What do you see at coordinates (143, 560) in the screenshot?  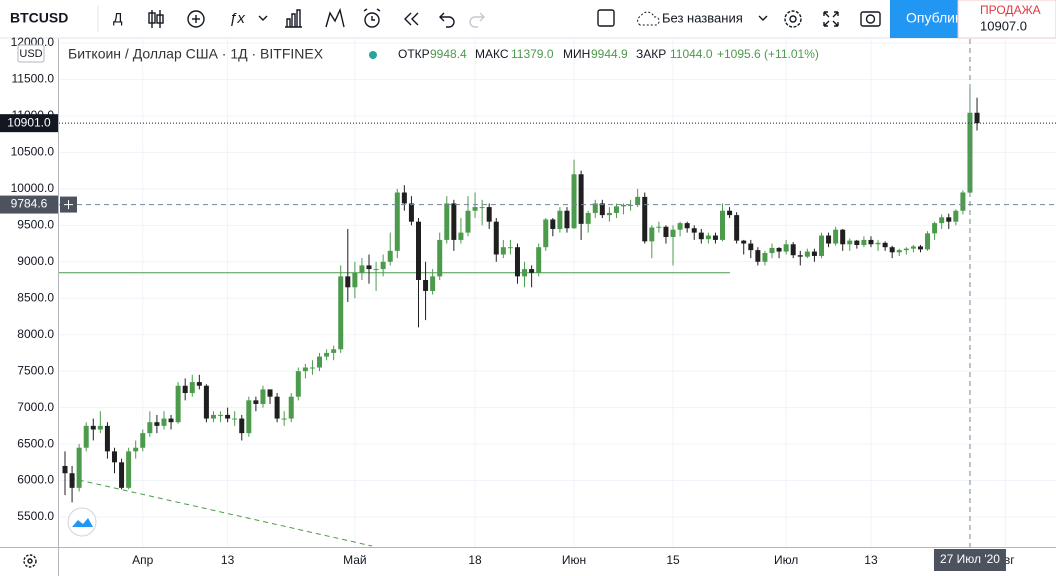 I see `x-tick-label: Апр` at bounding box center [143, 560].